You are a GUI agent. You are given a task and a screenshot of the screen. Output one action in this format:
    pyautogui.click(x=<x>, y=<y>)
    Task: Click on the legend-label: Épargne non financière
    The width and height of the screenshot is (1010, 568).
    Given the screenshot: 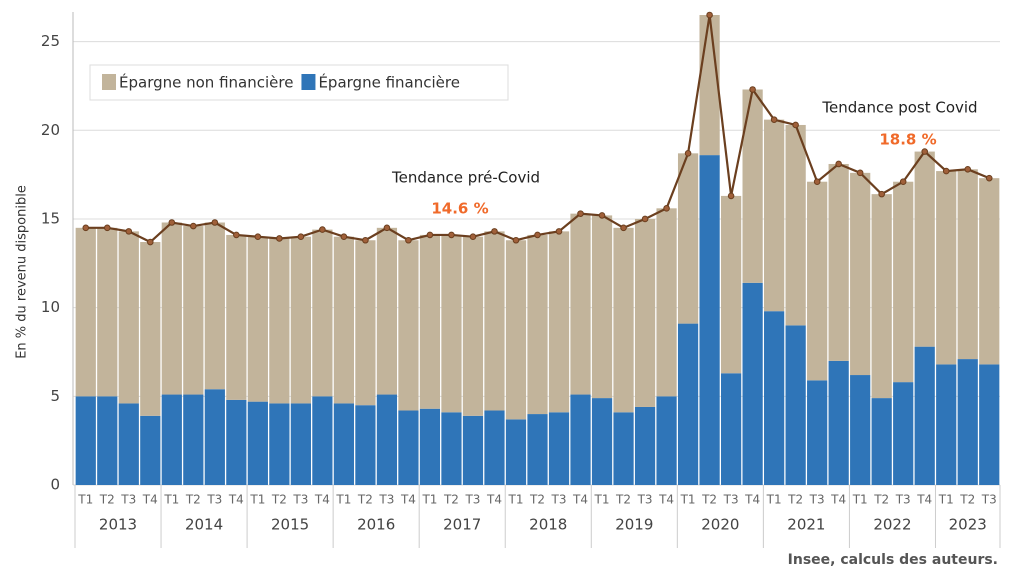 What is the action you would take?
    pyautogui.click(x=206, y=82)
    